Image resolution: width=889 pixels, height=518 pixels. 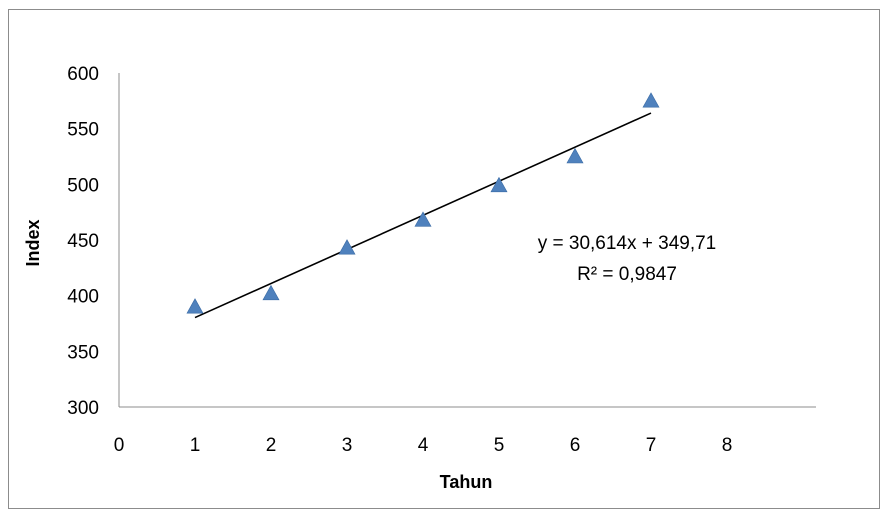 I want to click on x-tick-label: 1, so click(x=195, y=445).